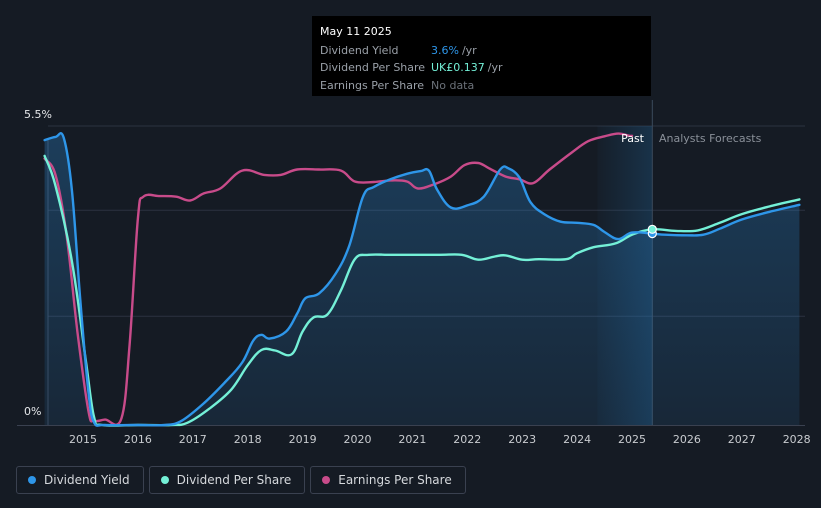 The width and height of the screenshot is (821, 508). I want to click on tooltip-label: Earnings Per Share, so click(372, 85).